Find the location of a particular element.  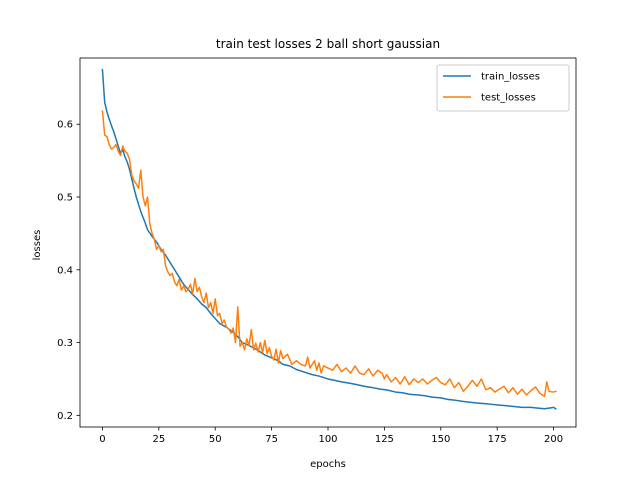

x-tick-label: 200 is located at coordinates (553, 439).